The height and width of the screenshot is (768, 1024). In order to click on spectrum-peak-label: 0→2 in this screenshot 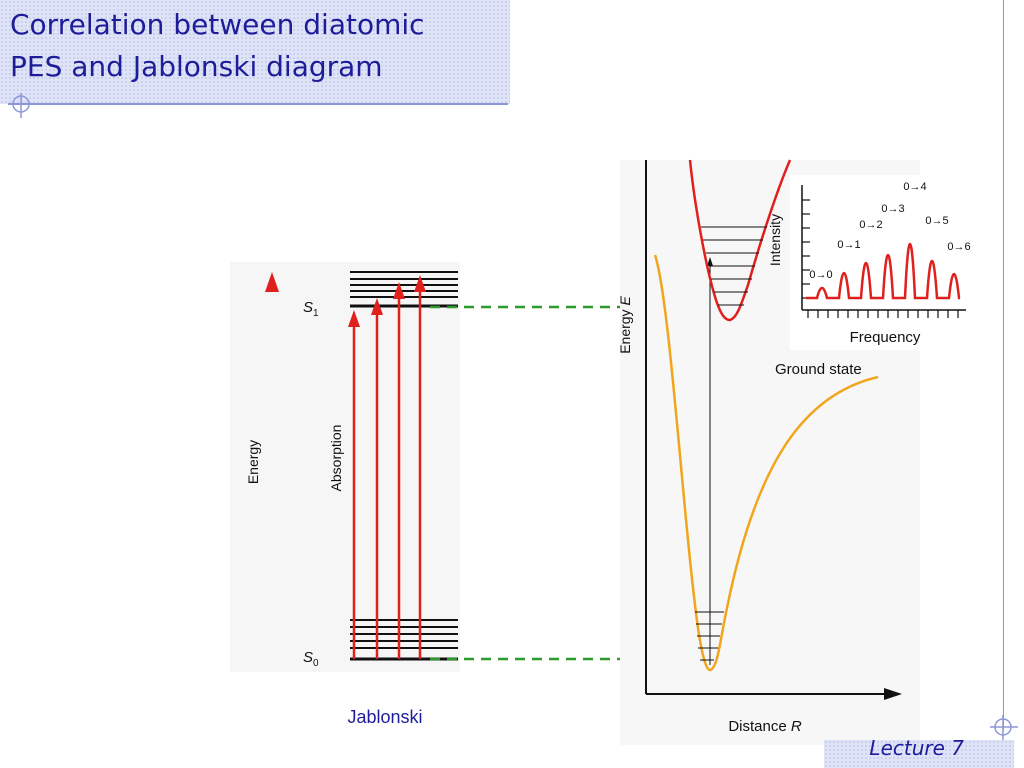, I will do `click(870, 225)`.